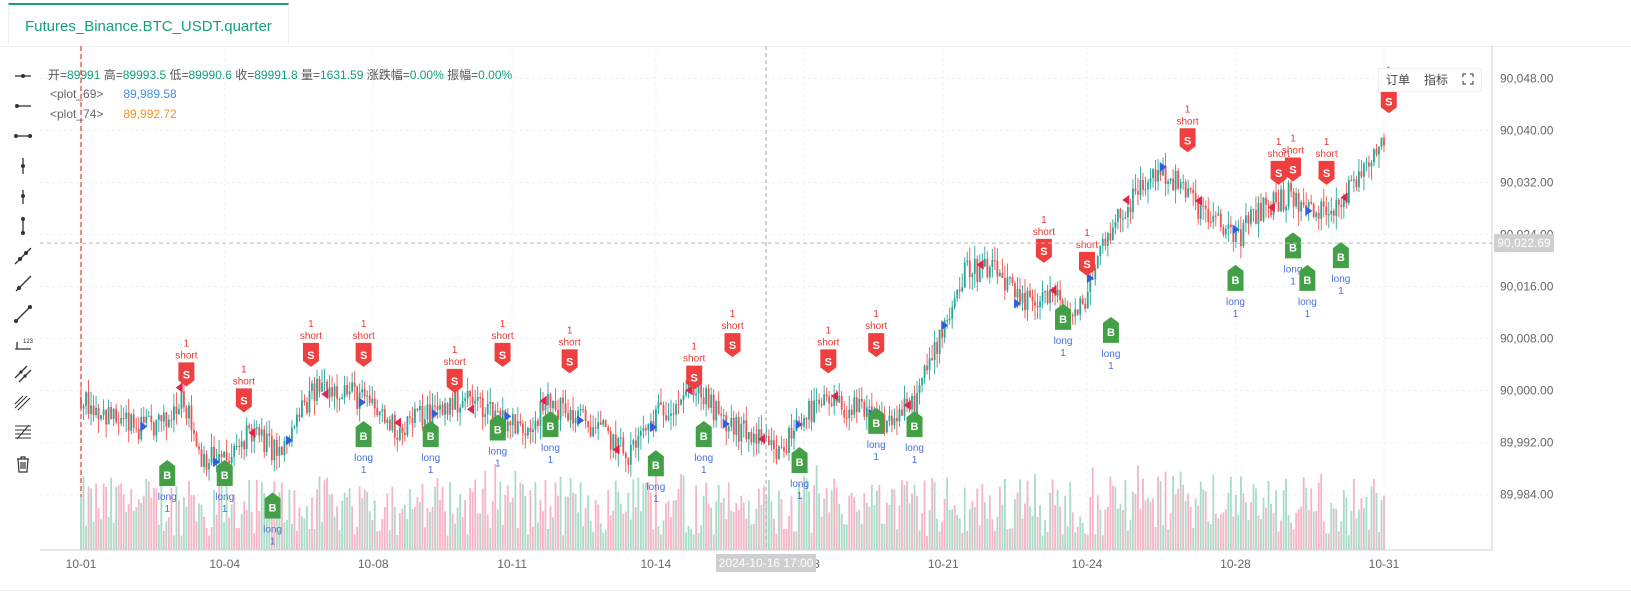 The width and height of the screenshot is (1631, 615). I want to click on price-range-icon: 123, so click(24, 344).